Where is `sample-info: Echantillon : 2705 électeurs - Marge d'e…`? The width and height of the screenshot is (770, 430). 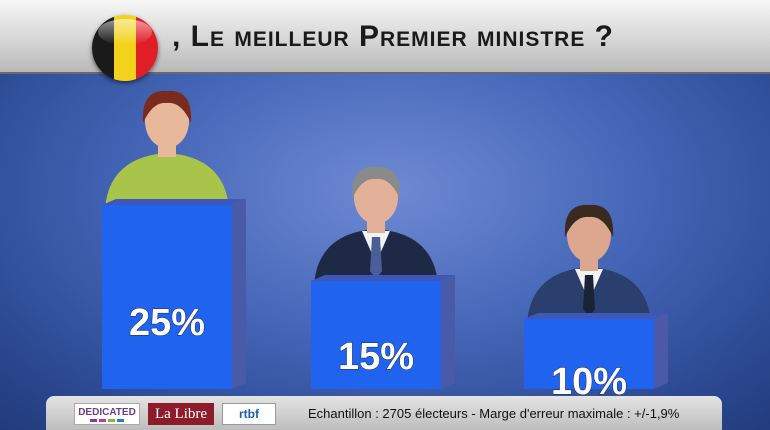 sample-info: Echantillon : 2705 électeurs - Marge d'e… is located at coordinates (494, 413).